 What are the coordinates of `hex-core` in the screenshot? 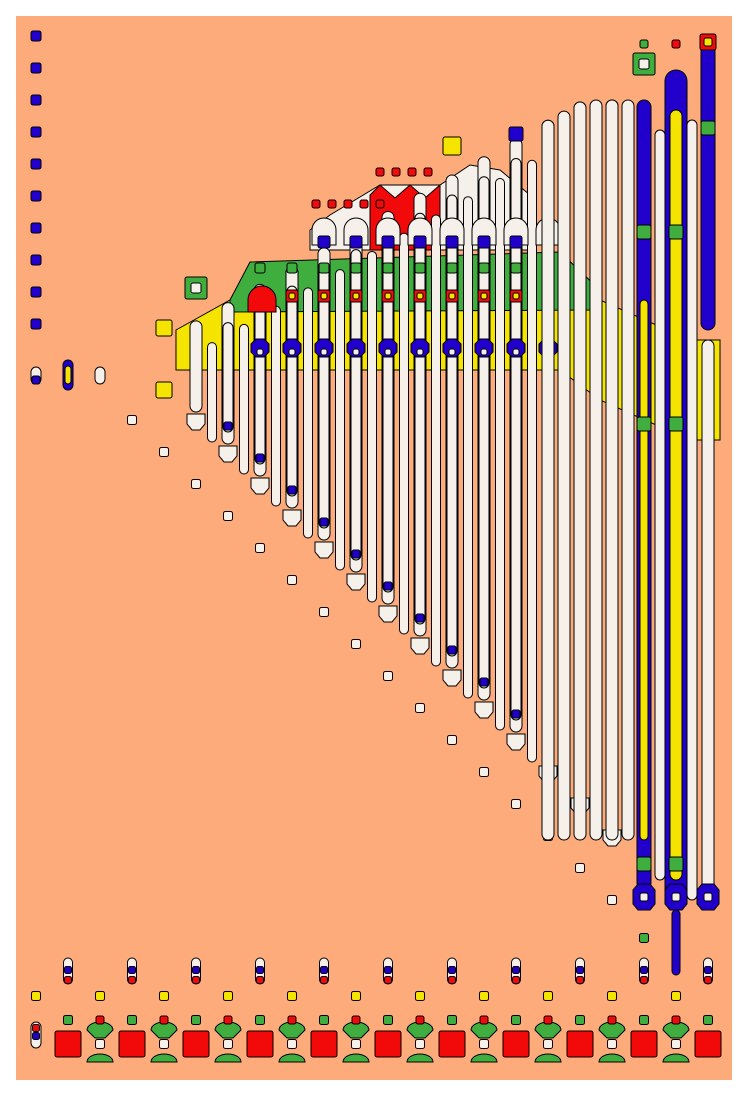 It's located at (708, 897).